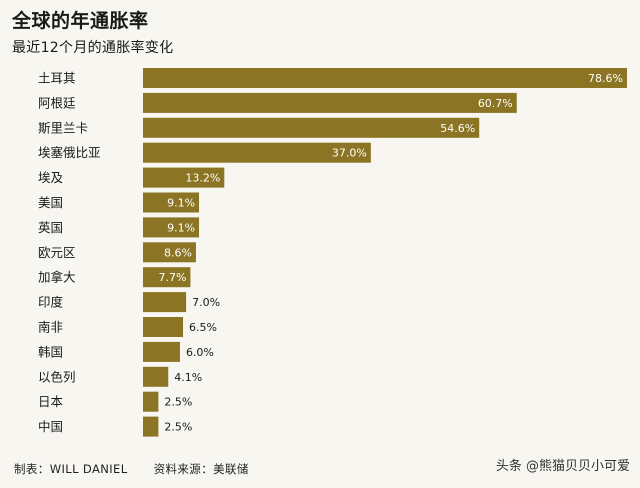 Image resolution: width=640 pixels, height=488 pixels. What do you see at coordinates (206, 302) in the screenshot?
I see `value-label: 7.0%` at bounding box center [206, 302].